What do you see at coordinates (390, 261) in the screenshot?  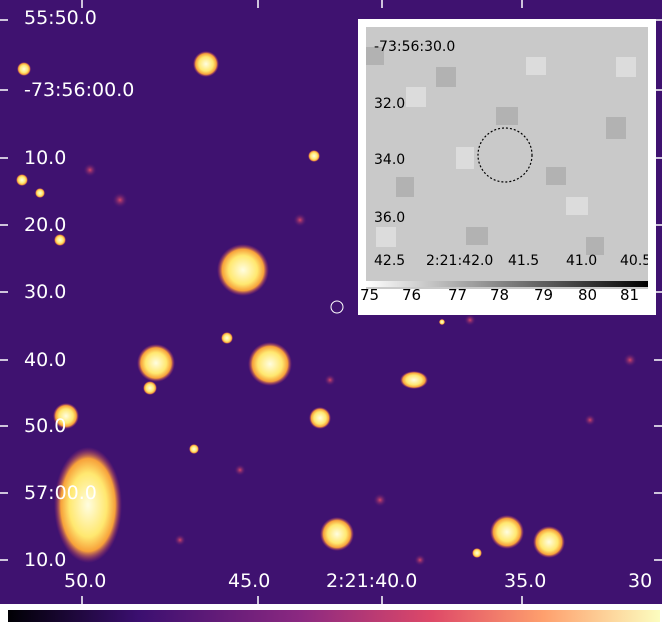 I see `inset-ra-label: 42.5` at bounding box center [390, 261].